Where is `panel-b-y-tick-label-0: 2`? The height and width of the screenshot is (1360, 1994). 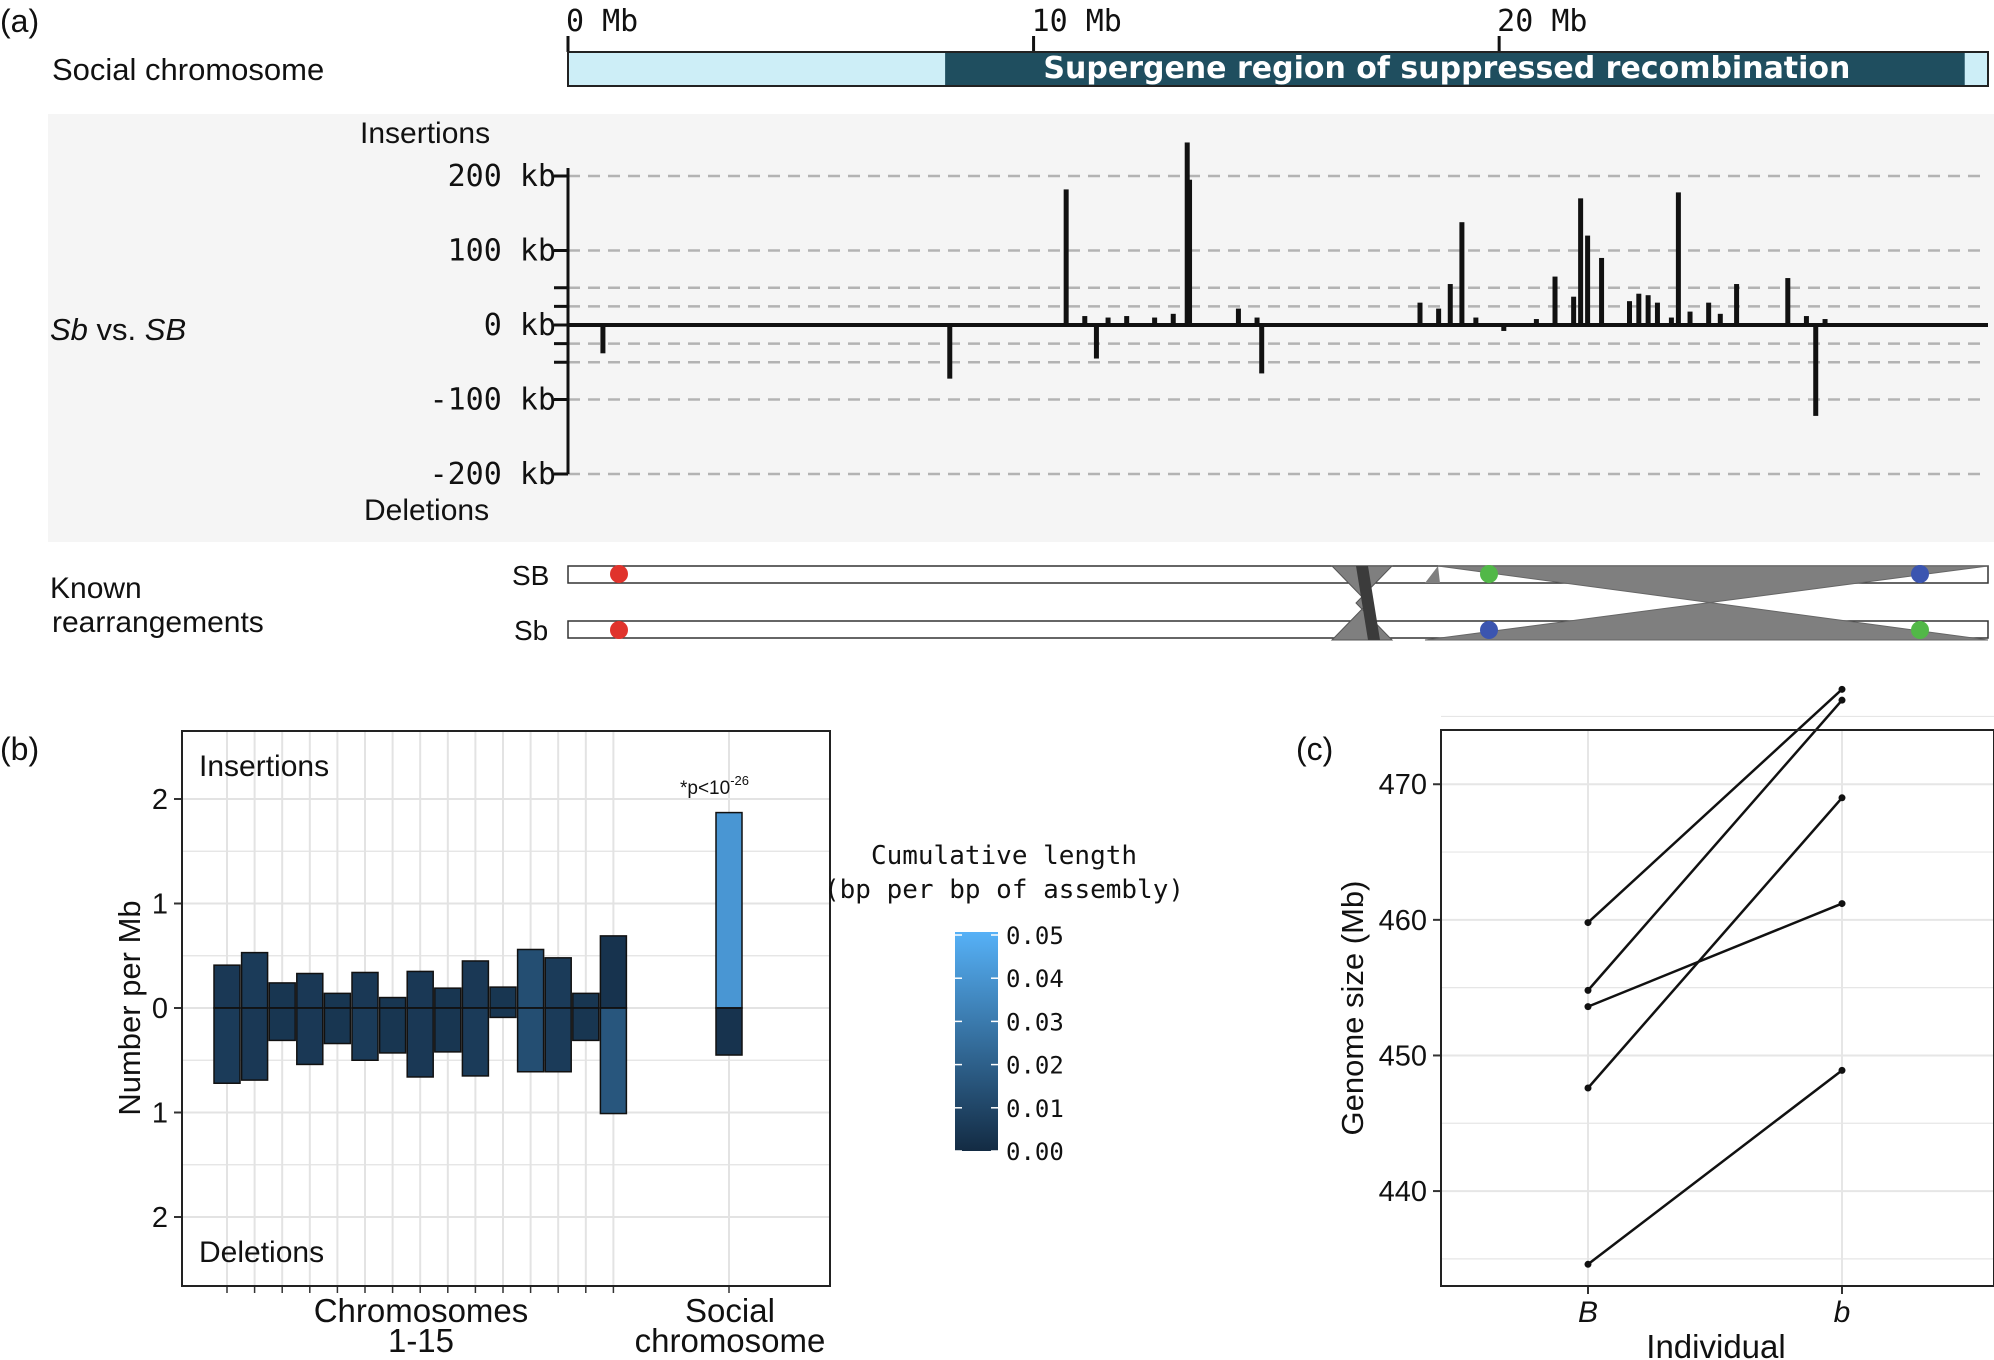
panel-b-y-tick-label-0: 2 is located at coordinates (160, 800).